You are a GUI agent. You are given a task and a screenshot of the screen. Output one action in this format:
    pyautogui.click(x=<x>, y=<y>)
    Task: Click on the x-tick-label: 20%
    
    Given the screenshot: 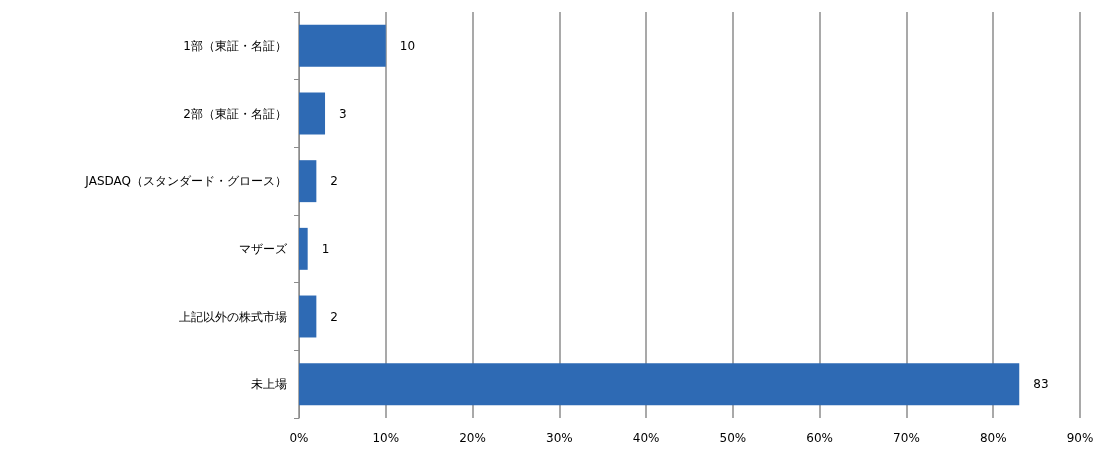 What is the action you would take?
    pyautogui.click(x=472, y=438)
    